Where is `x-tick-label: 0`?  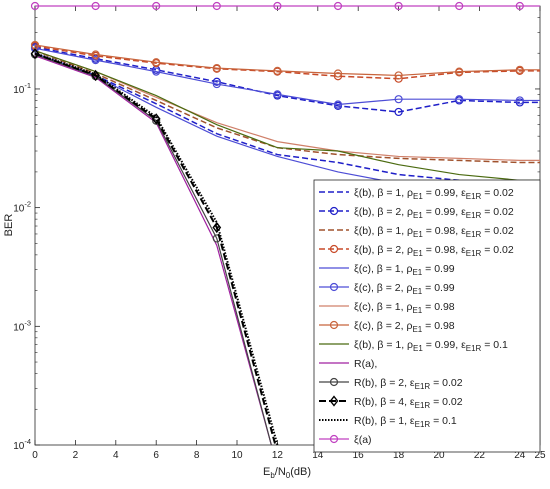
x-tick-label: 0 is located at coordinates (35, 455).